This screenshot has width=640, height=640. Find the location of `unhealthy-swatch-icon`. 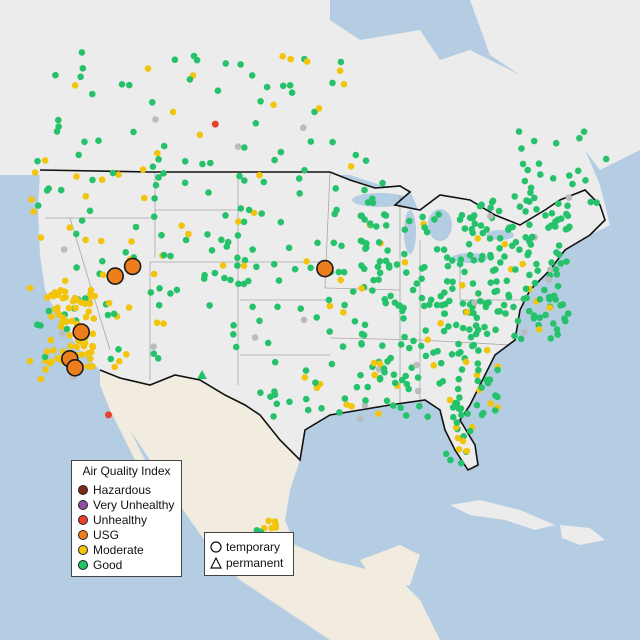

unhealthy-swatch-icon is located at coordinates (83, 520).